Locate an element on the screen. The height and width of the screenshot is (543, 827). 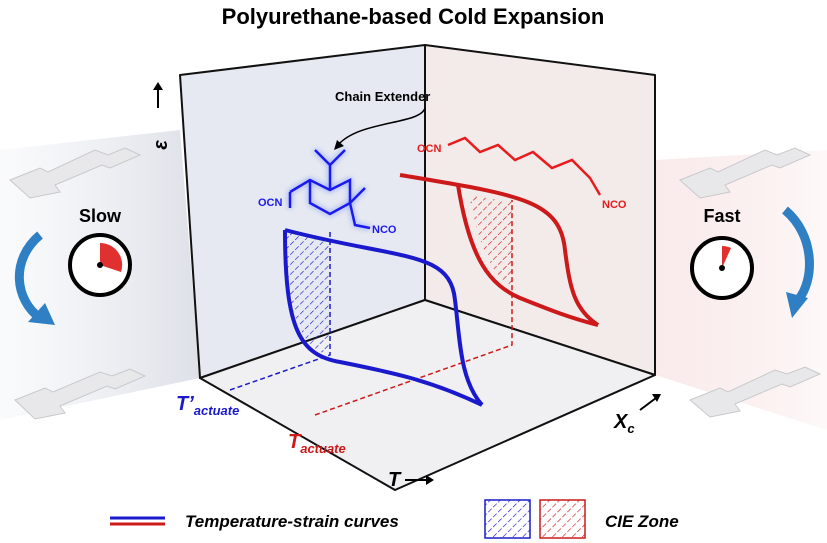
axis-label: Xc is located at coordinates (624, 423).